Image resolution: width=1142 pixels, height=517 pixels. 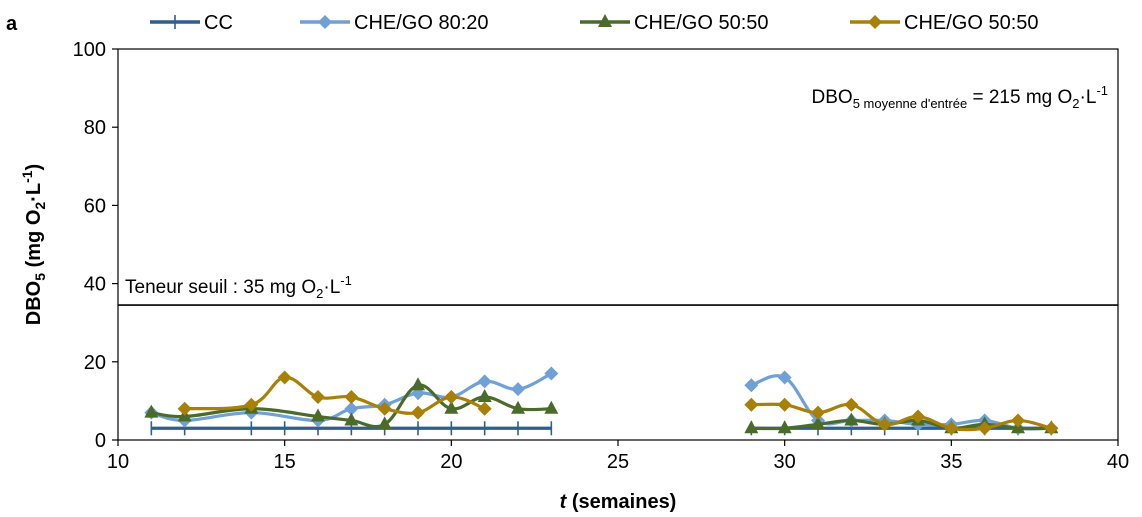 I want to click on inlet-annotation-mid2: ·L, so click(x=1088, y=97).